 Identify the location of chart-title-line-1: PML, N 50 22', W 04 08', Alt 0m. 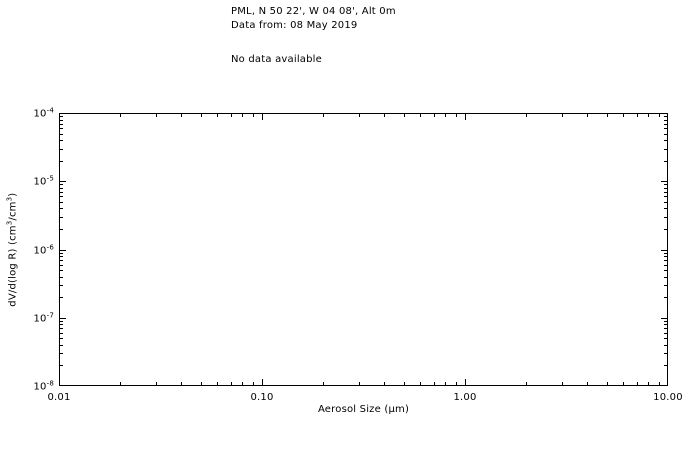
(313, 11).